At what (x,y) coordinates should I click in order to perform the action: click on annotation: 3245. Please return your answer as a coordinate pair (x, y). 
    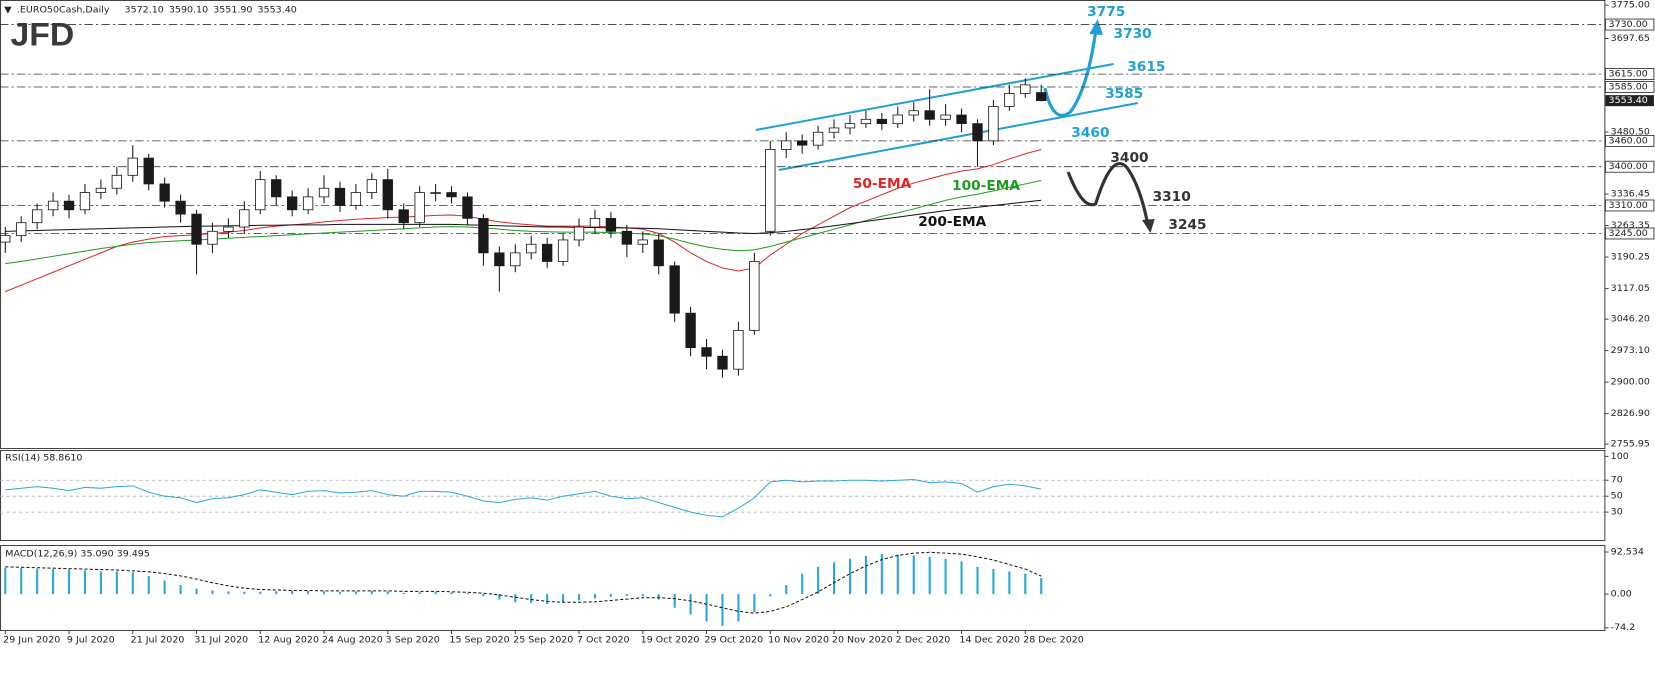
    Looking at the image, I should click on (1187, 225).